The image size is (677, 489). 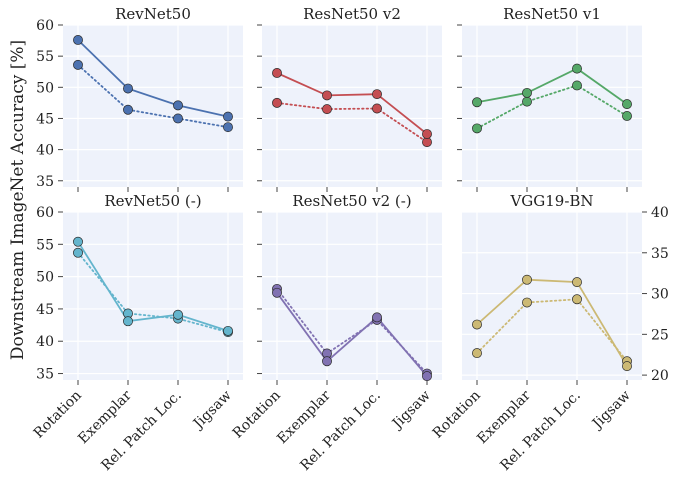 I want to click on panel-6-series-solid-point-exemplar, so click(x=527, y=279).